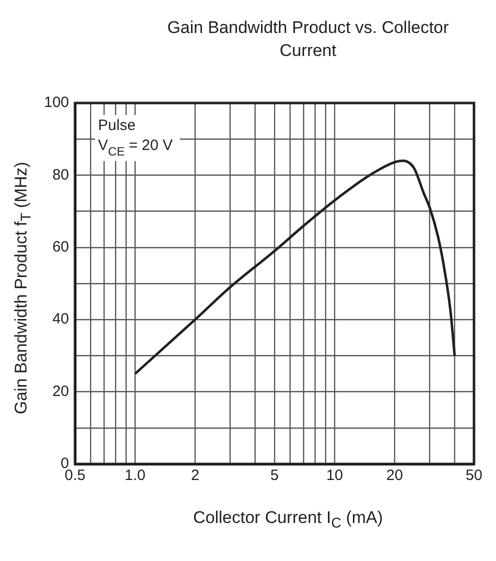  I want to click on x-tick-label: 50, so click(474, 475).